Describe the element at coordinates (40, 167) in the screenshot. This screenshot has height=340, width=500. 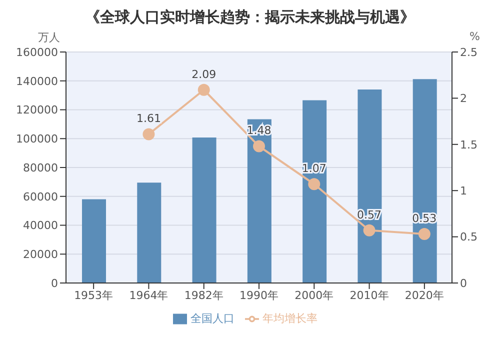
I see `y-tick-label: 80000` at that location.